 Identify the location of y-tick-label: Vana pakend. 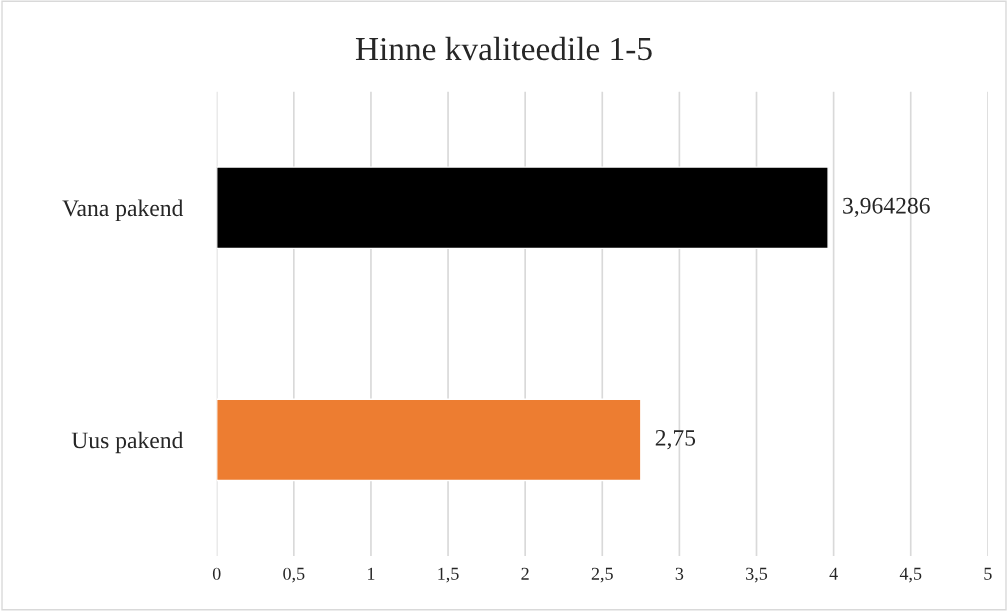
(123, 210).